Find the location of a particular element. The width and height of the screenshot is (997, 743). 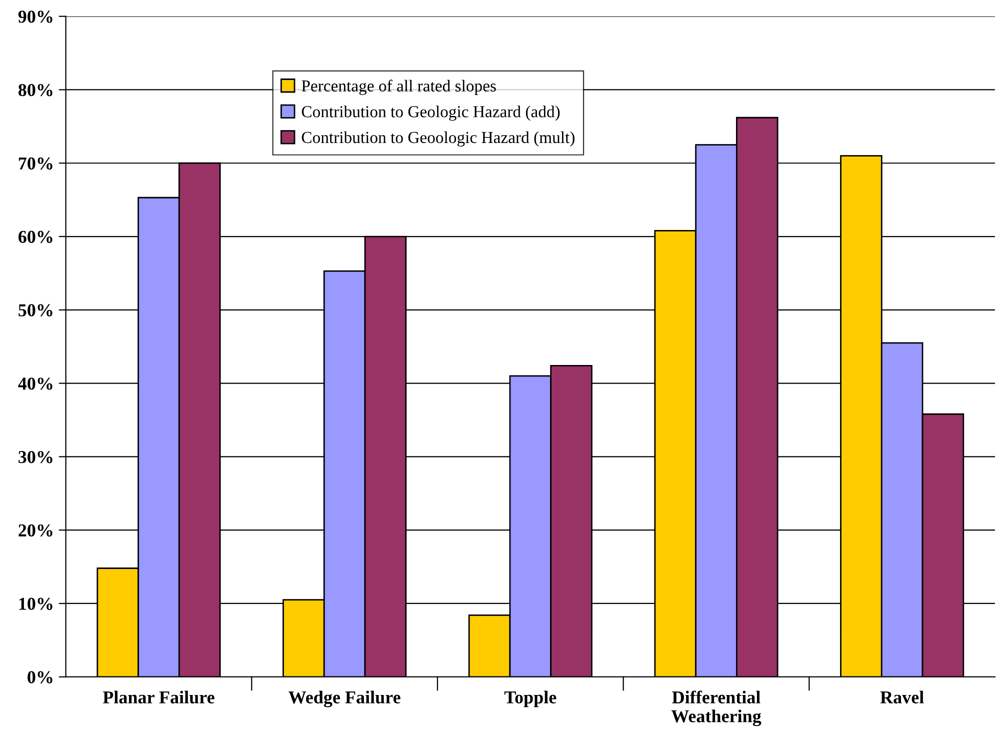

y-tick-label: 70% is located at coordinates (35, 163).